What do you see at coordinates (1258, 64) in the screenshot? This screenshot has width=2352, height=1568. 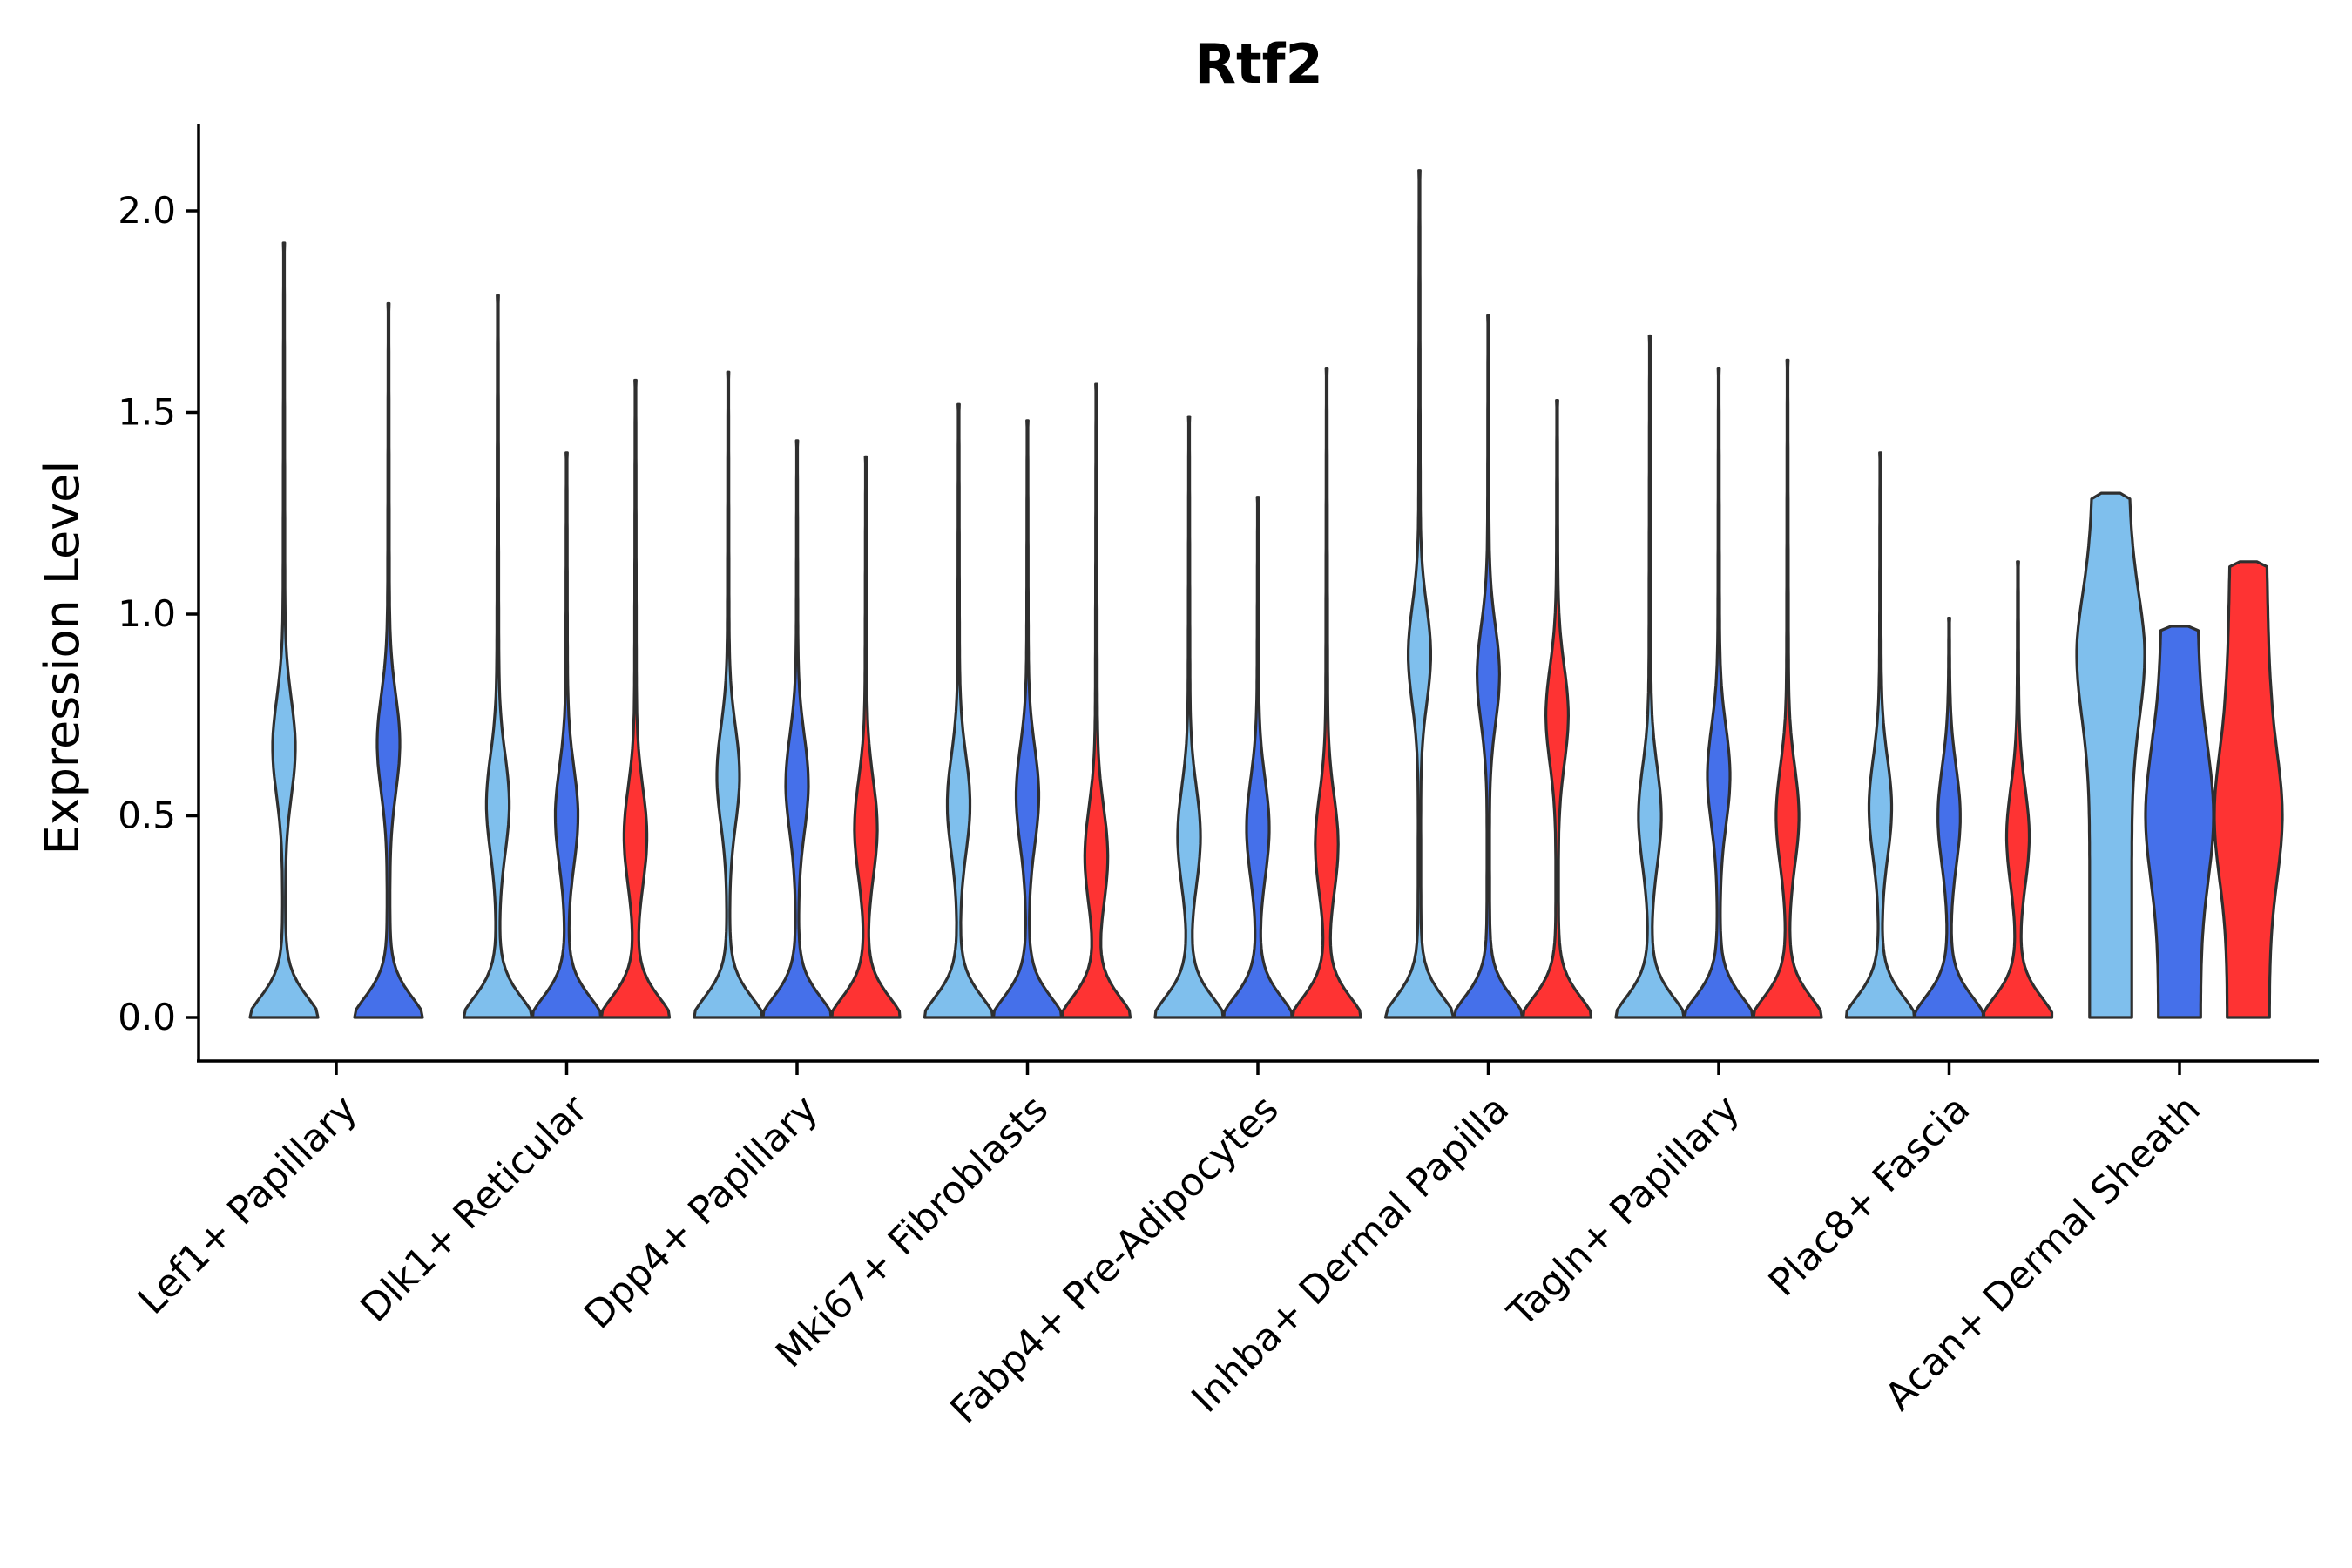 I see `chart-title: Rtf2` at bounding box center [1258, 64].